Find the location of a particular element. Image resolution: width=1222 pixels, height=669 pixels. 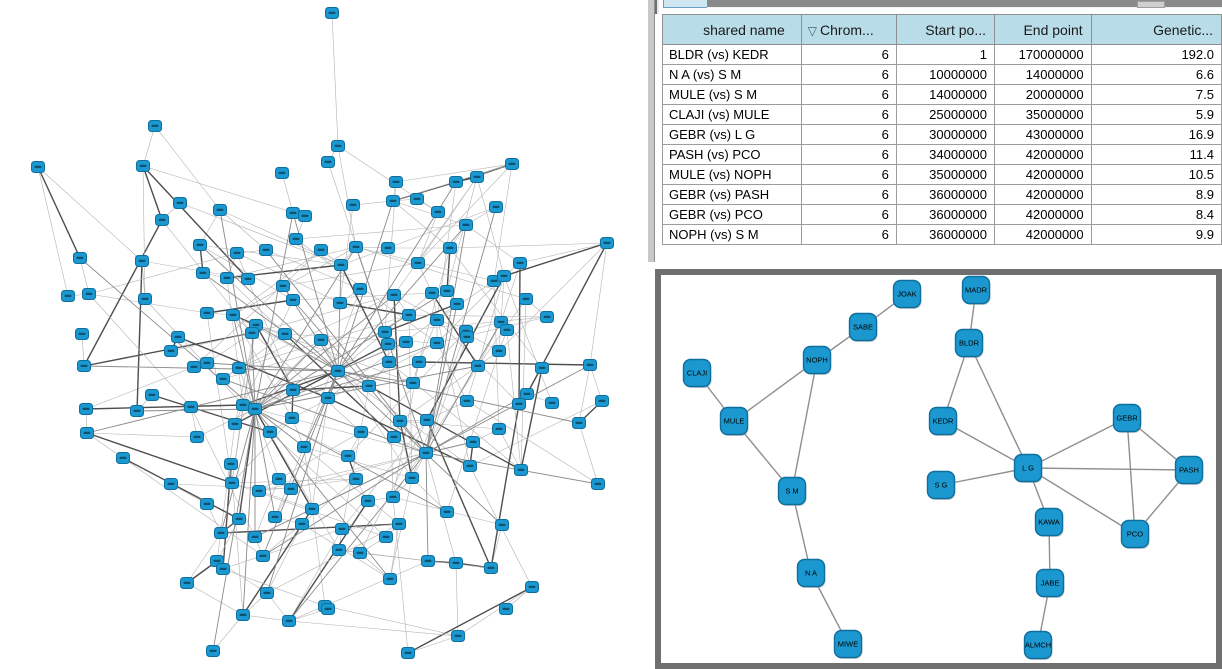

network-node-kedr: KEDR is located at coordinates (943, 421).